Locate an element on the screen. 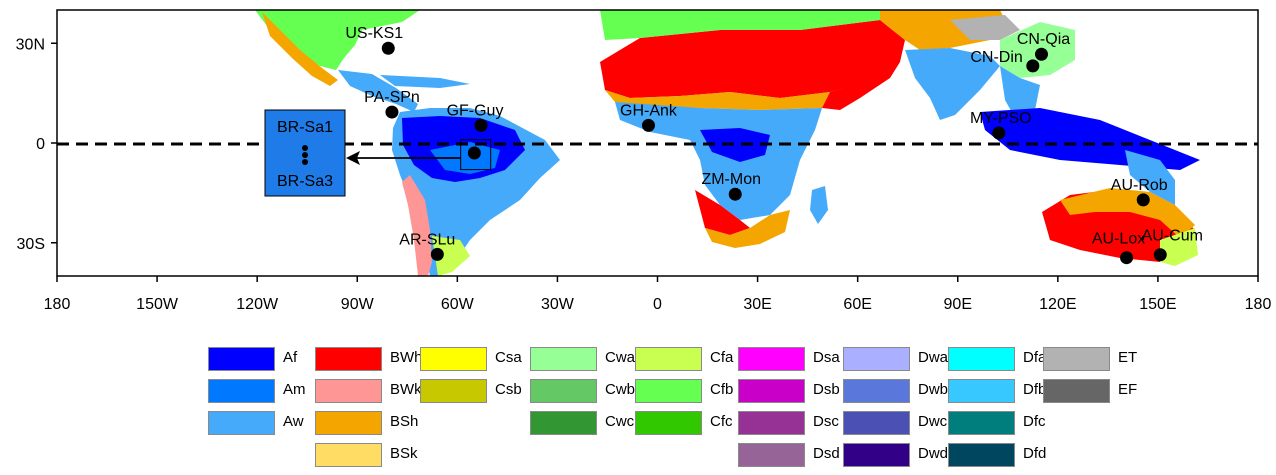 This screenshot has height=475, width=1276. lon-tick-label: 30E is located at coordinates (757, 304).